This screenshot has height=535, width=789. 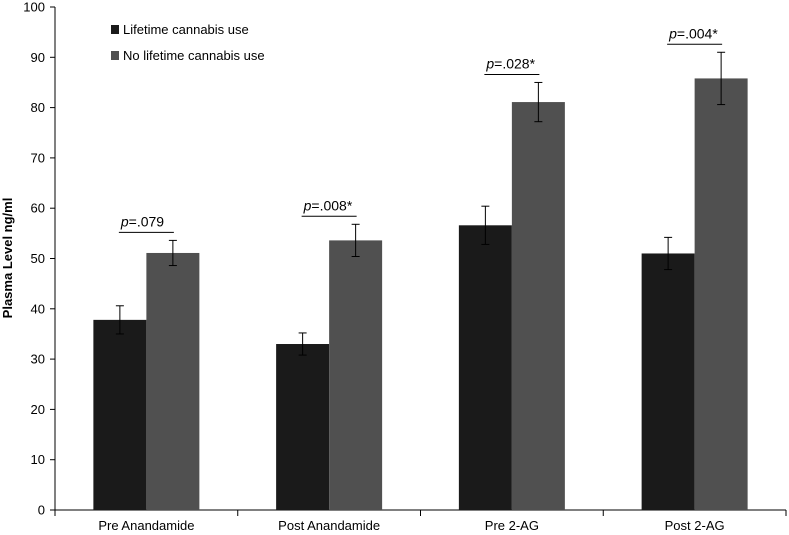 I want to click on y-tick-label: 30, so click(x=38, y=359).